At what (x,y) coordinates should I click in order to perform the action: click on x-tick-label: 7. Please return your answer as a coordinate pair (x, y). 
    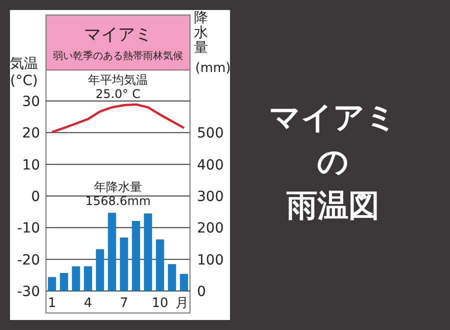
    Looking at the image, I should click on (124, 303).